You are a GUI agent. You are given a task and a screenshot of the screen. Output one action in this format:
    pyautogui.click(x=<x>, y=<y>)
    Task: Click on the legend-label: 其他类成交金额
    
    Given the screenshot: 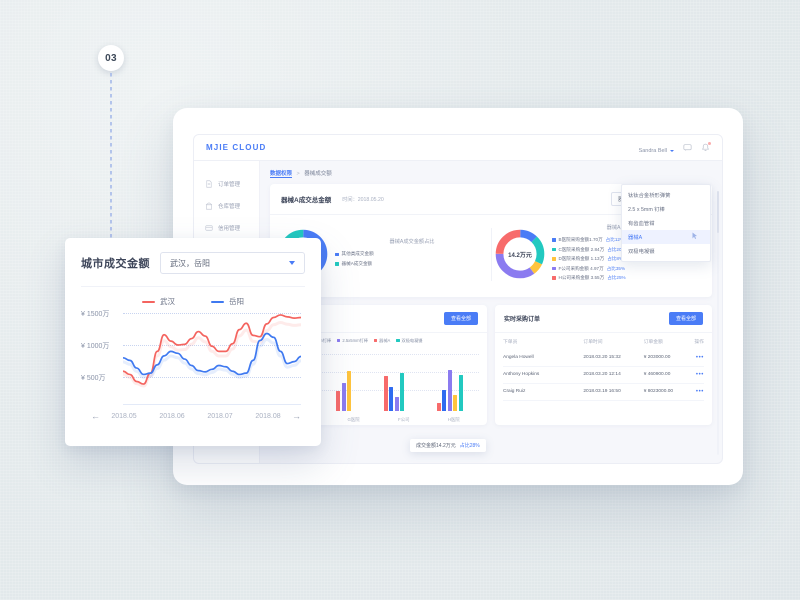 What is the action you would take?
    pyautogui.click(x=357, y=254)
    